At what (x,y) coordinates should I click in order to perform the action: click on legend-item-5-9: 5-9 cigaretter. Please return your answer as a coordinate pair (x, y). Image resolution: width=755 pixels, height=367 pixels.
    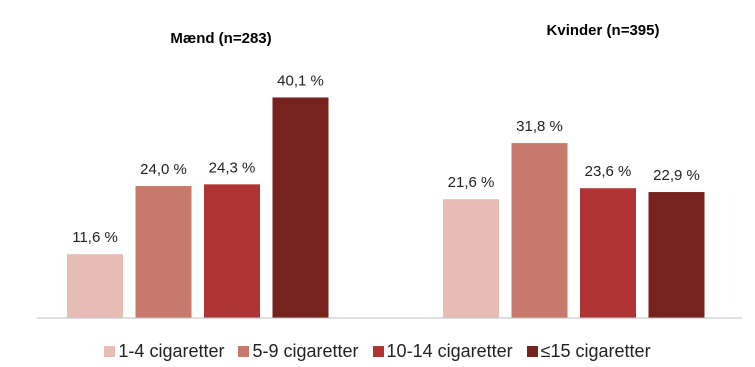
    Looking at the image, I should click on (298, 351).